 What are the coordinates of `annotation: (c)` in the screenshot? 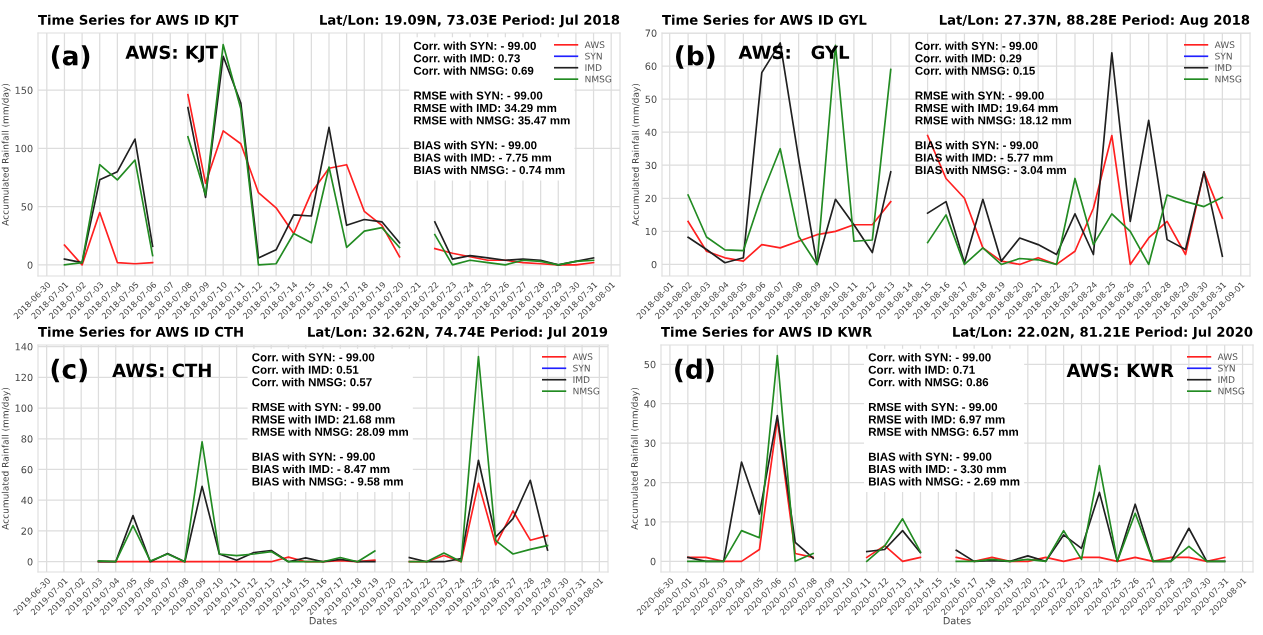 It's located at (69, 370).